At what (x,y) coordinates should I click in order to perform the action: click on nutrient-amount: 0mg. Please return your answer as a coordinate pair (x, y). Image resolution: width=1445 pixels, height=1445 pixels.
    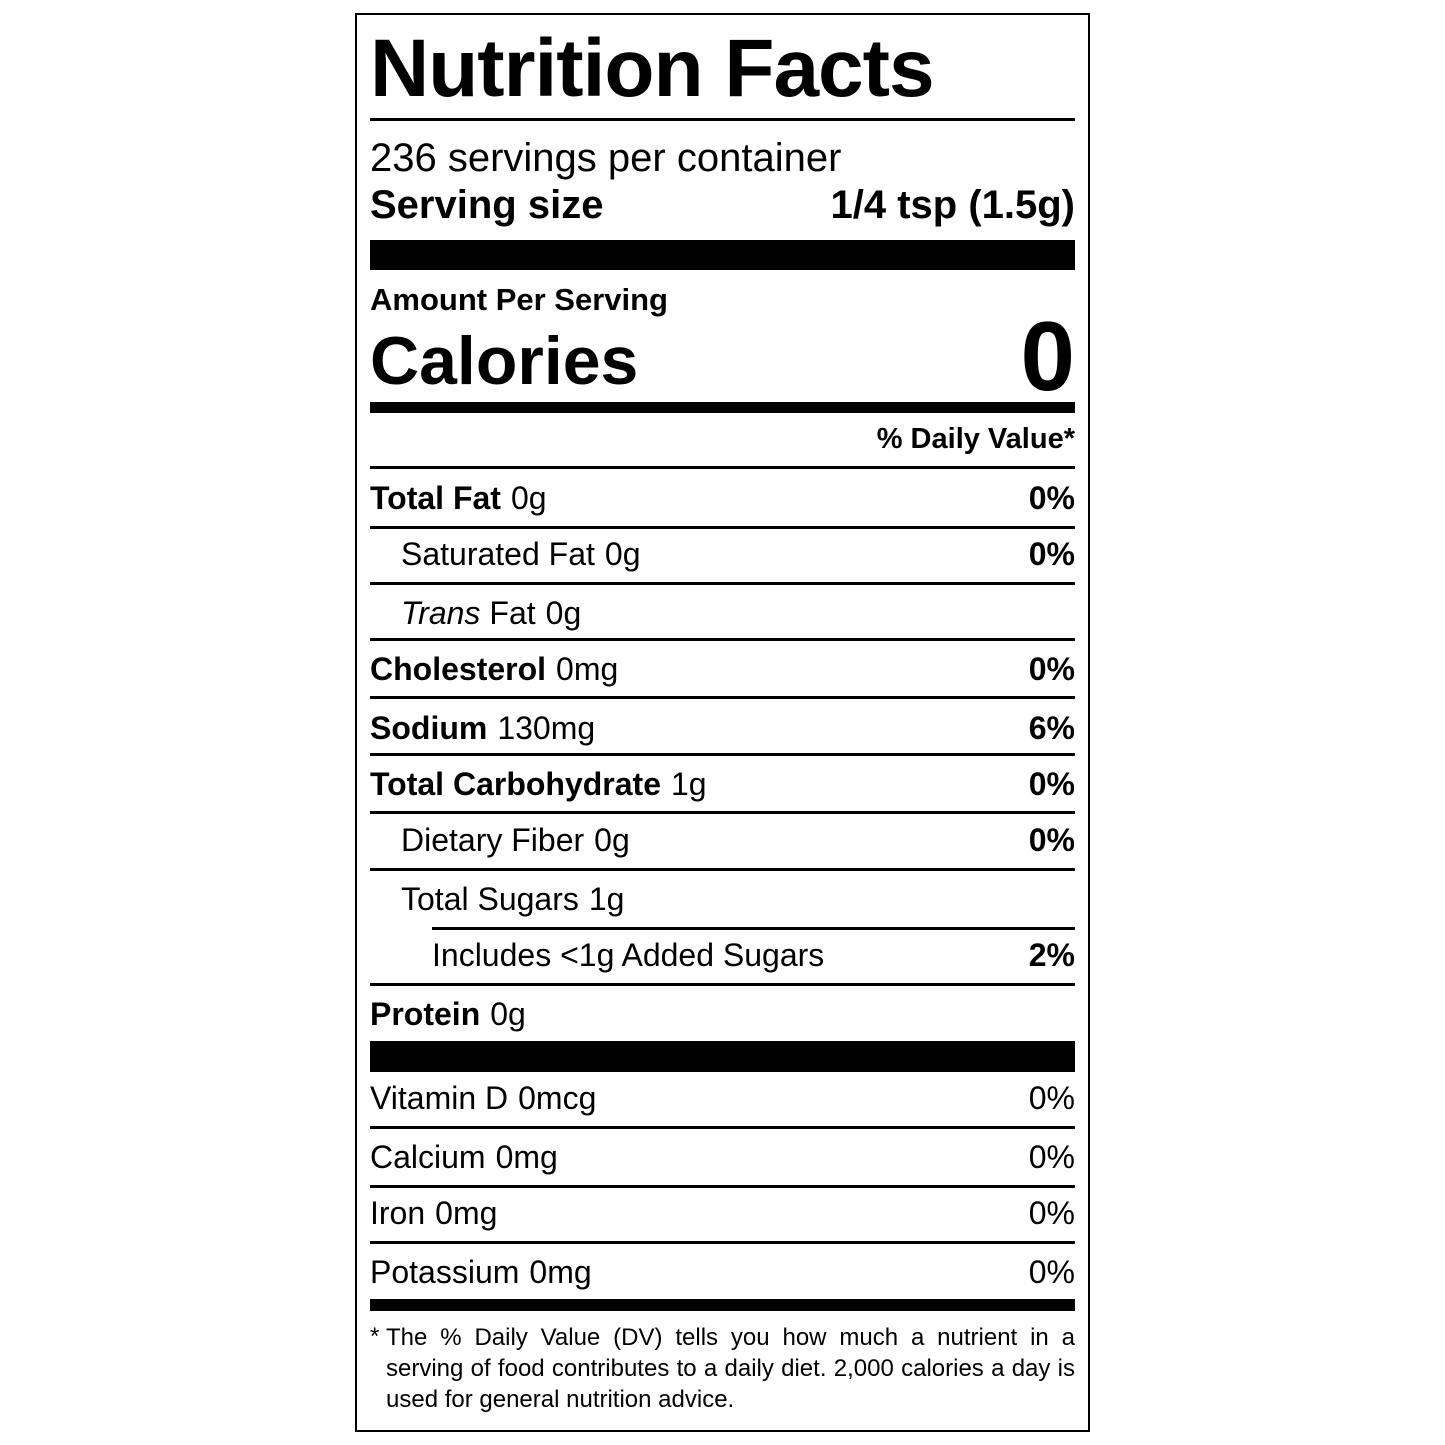
    Looking at the image, I should click on (587, 668).